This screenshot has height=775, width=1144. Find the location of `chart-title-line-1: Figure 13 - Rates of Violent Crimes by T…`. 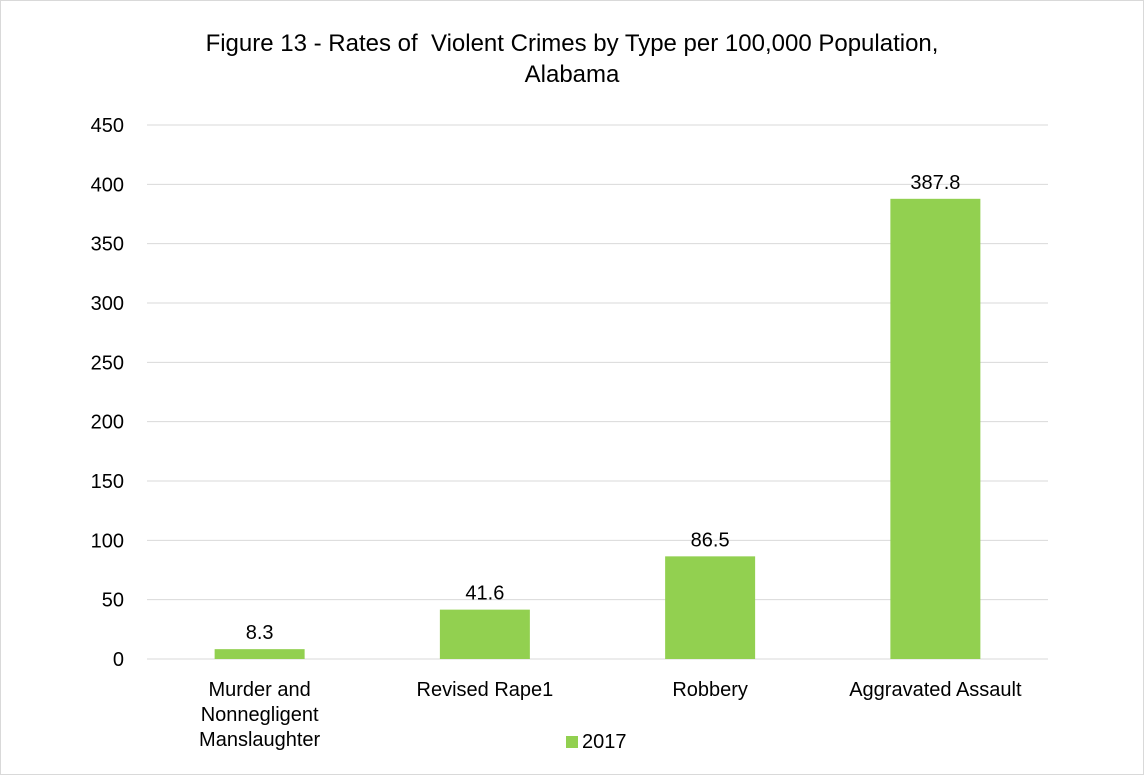

chart-title-line-1: Figure 13 - Rates of Violent Crimes by T… is located at coordinates (572, 43).